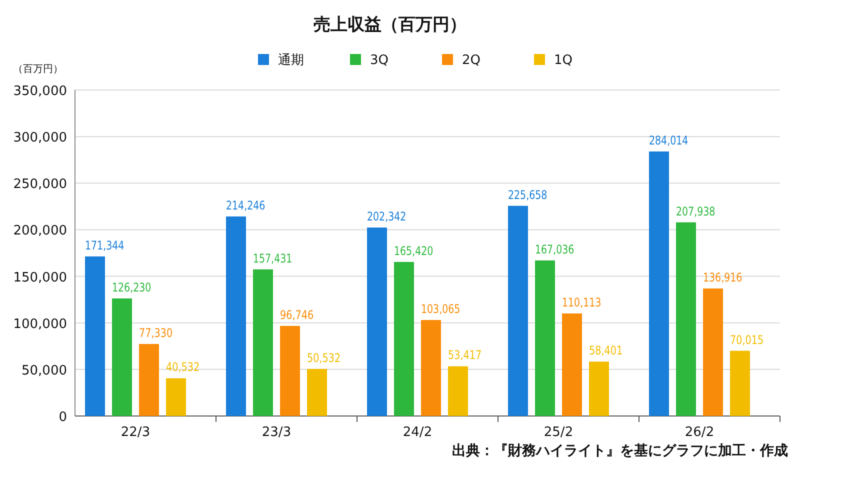 The width and height of the screenshot is (858, 483). Describe the element at coordinates (701, 211) in the screenshot. I see `data-label: 207,938` at that location.